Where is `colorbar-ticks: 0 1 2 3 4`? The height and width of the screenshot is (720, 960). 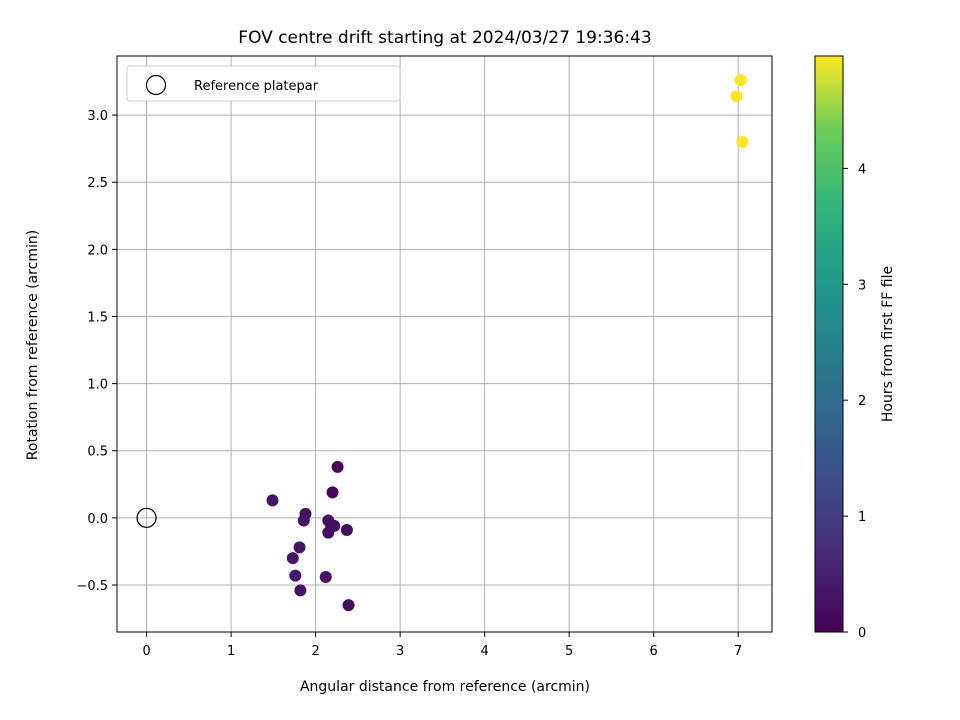 colorbar-ticks: 0 1 2 3 4 is located at coordinates (854, 401).